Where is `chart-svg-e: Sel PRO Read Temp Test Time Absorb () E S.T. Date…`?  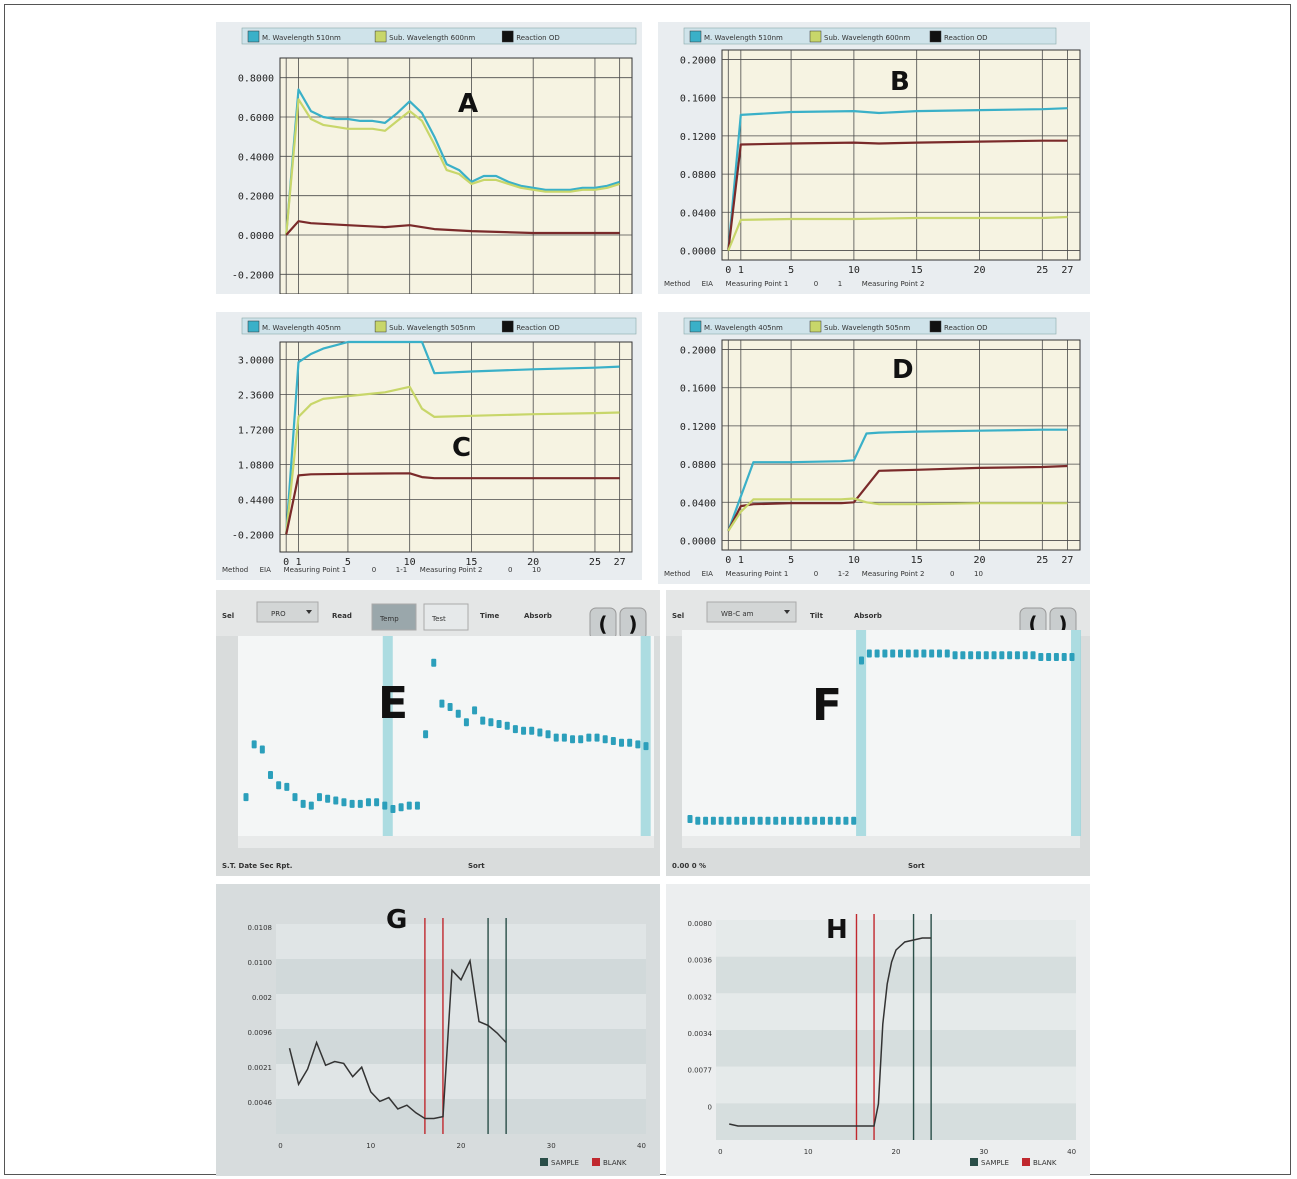
chart-svg-e: Sel PRO Read Temp Test Time Absorb () E S.T. Date… is located at coordinates (438, 733).